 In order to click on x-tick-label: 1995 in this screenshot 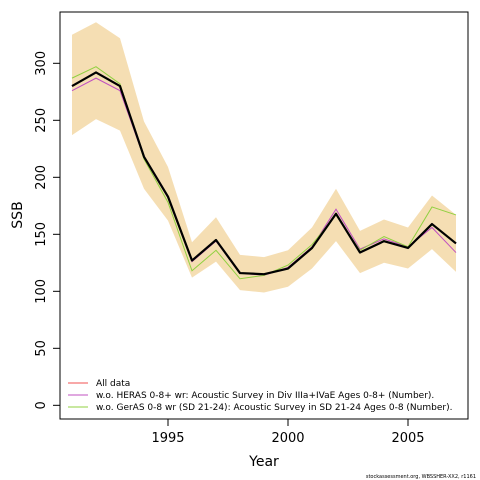, I will do `click(167, 438)`.